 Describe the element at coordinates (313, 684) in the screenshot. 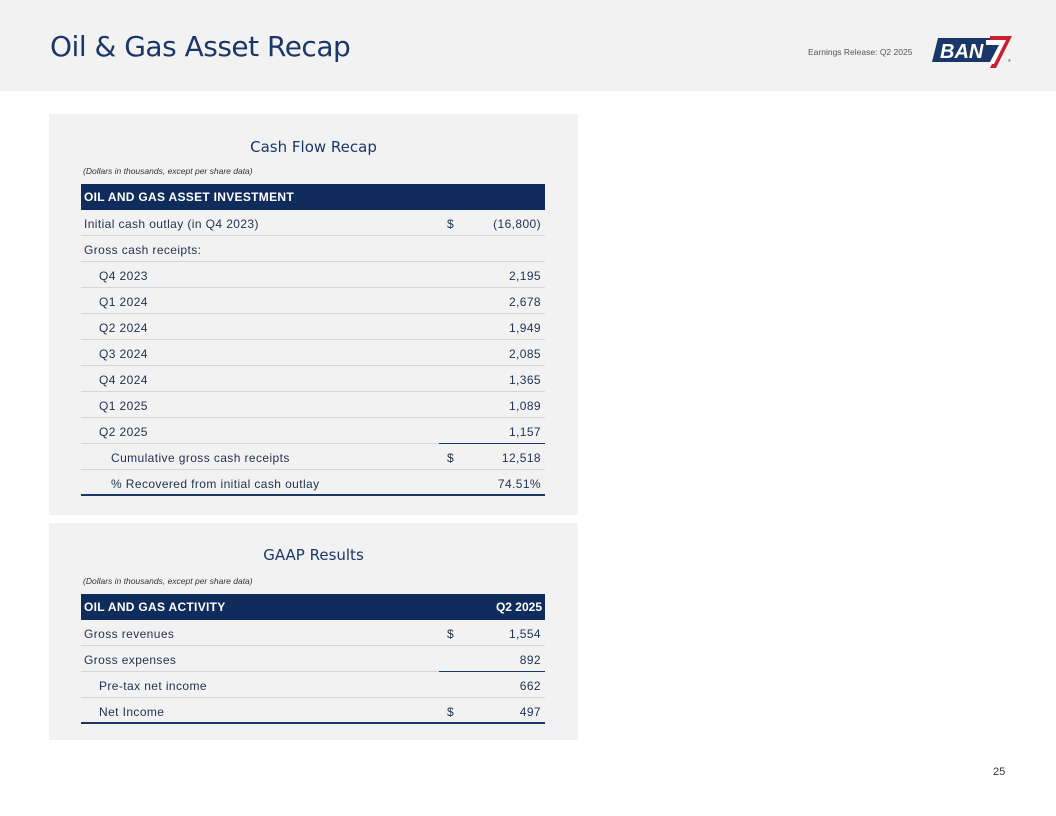

I see `gaap-row: Pre-tax net income 662` at that location.